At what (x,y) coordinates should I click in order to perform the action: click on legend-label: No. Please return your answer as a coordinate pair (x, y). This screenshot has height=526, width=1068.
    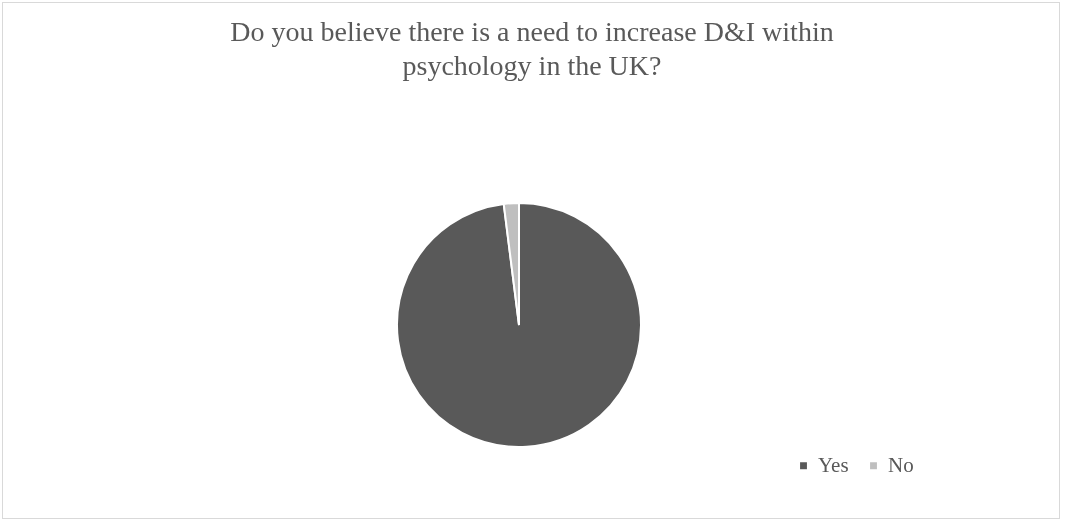
    Looking at the image, I should click on (901, 464).